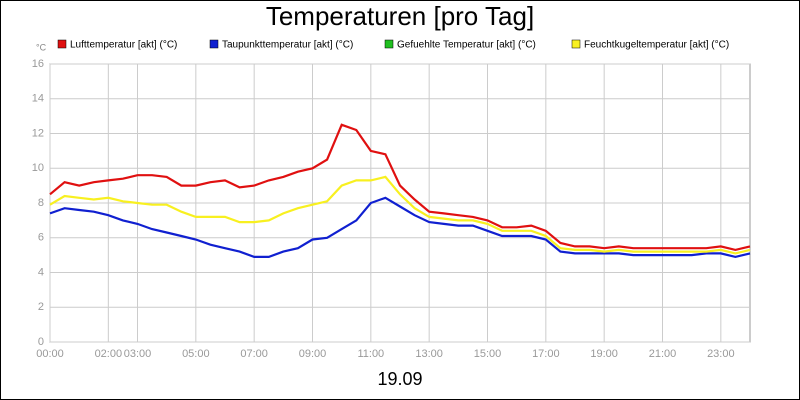 This screenshot has width=800, height=400. Describe the element at coordinates (313, 354) in the screenshot. I see `x-tick-label: 09:00` at that location.